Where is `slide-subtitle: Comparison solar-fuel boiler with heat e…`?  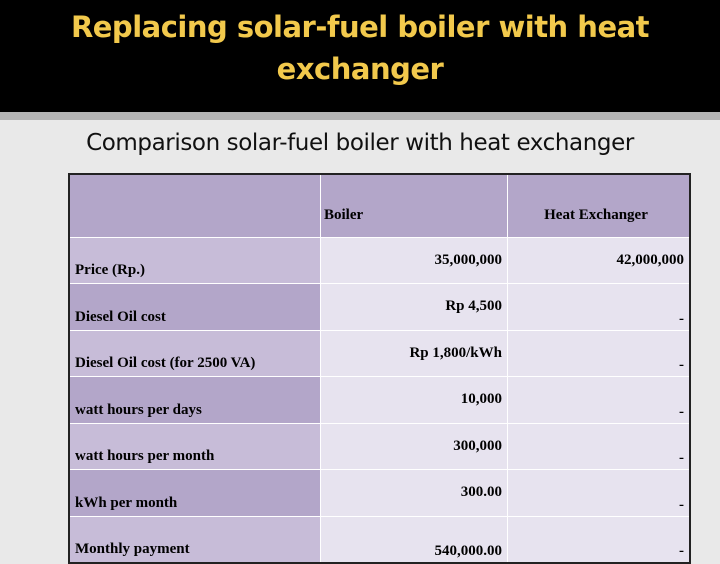 slide-subtitle: Comparison solar-fuel boiler with heat e… is located at coordinates (360, 143).